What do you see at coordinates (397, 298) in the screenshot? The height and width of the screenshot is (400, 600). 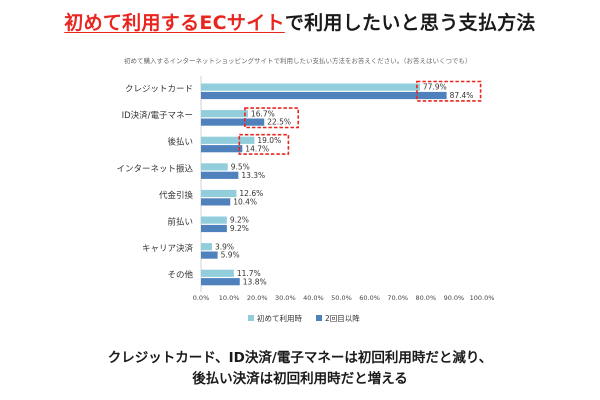 I see `x-tick-label: 70.0%` at bounding box center [397, 298].